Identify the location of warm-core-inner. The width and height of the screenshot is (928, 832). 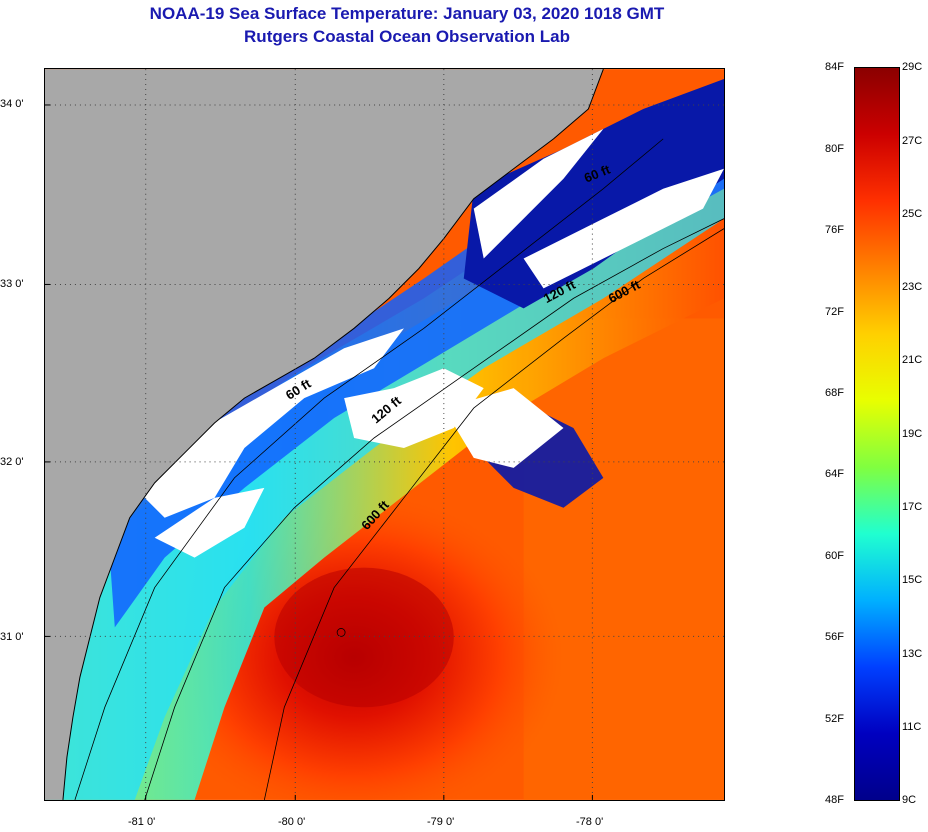
(364, 637).